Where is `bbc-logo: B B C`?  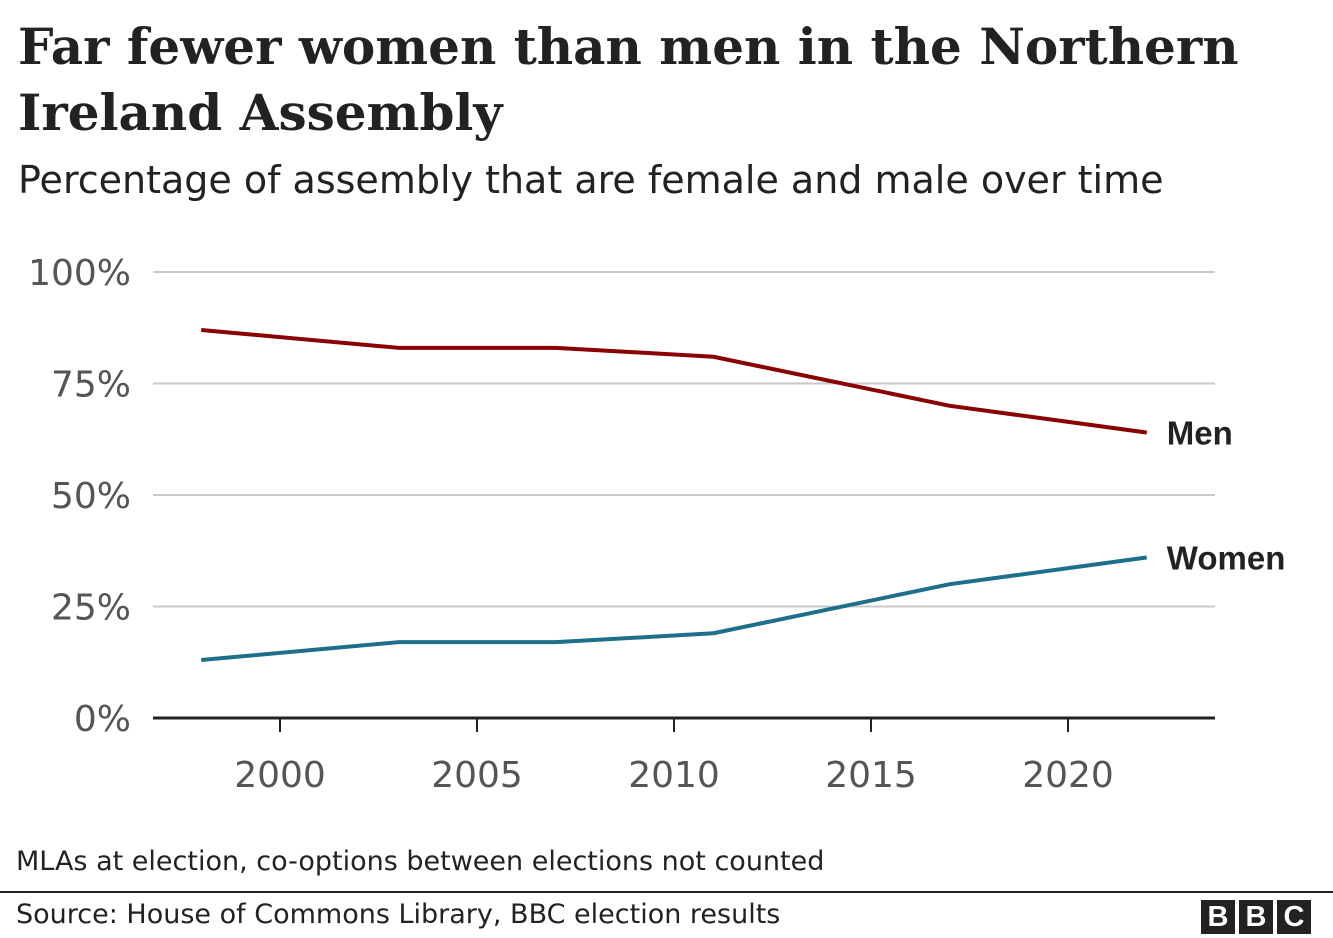
bbc-logo: B B C is located at coordinates (1256, 917).